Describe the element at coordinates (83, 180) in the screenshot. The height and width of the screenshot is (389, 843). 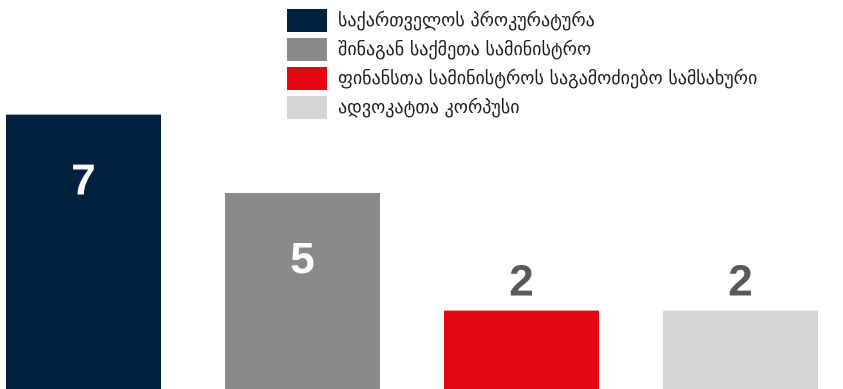
I see `bar-value-label-prosecutor: 7` at that location.